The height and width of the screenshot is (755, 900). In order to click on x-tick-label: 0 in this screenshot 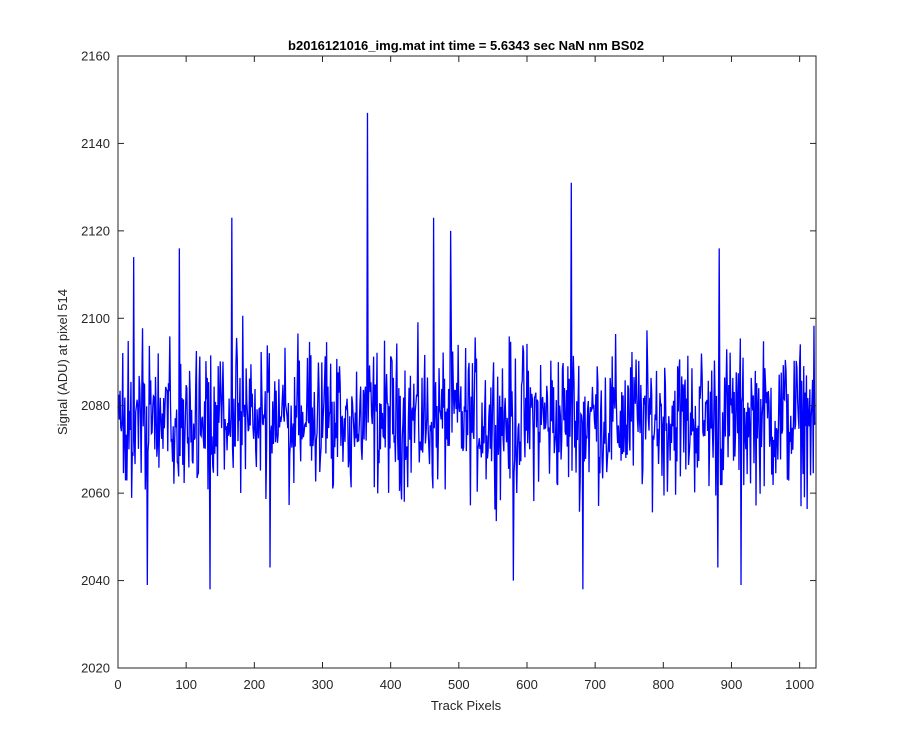, I will do `click(117, 684)`.